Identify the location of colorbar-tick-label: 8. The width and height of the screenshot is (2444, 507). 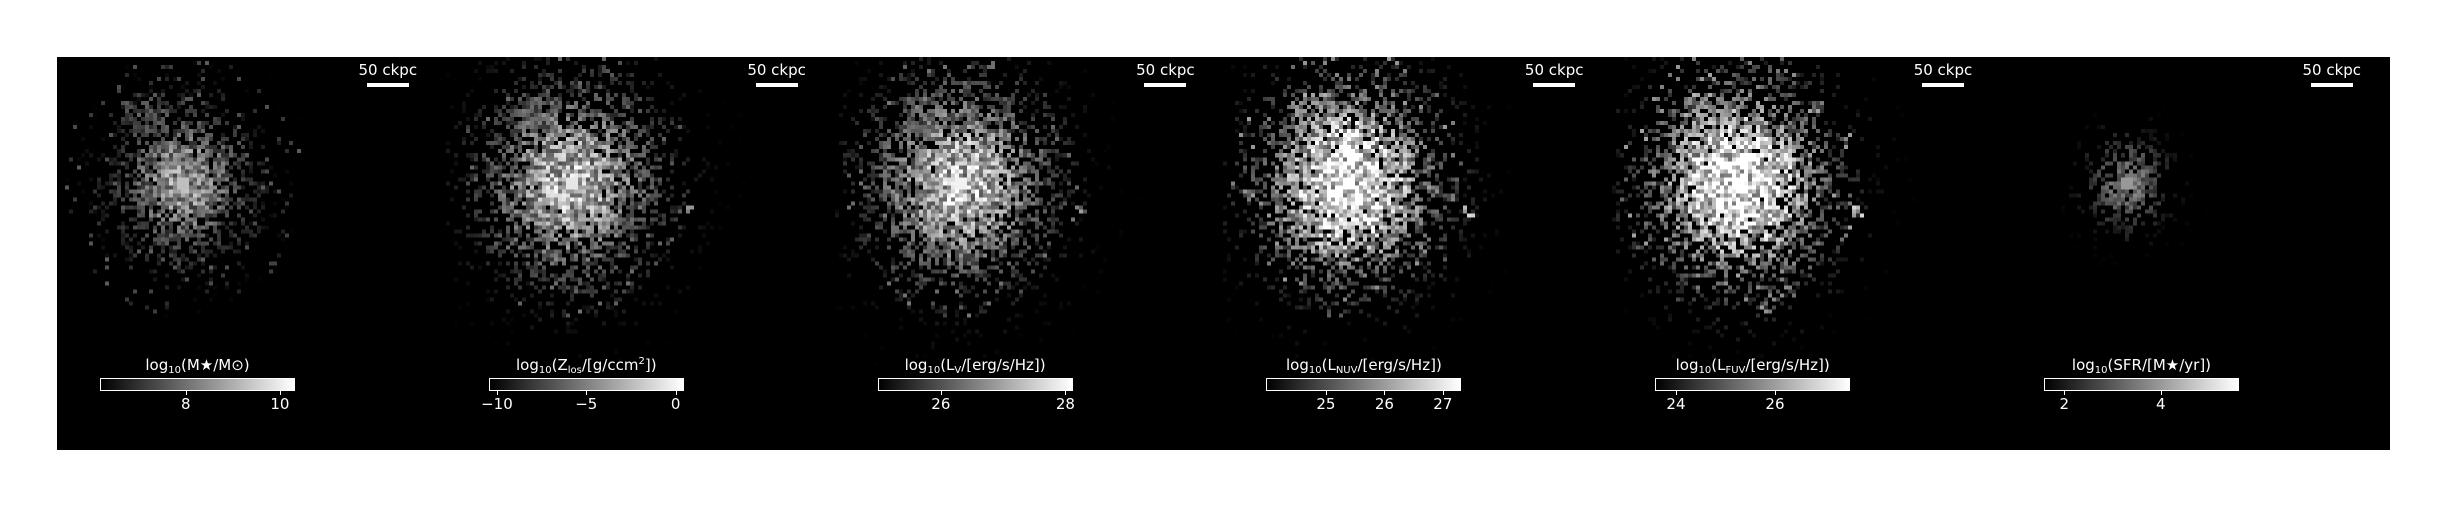
(185, 404).